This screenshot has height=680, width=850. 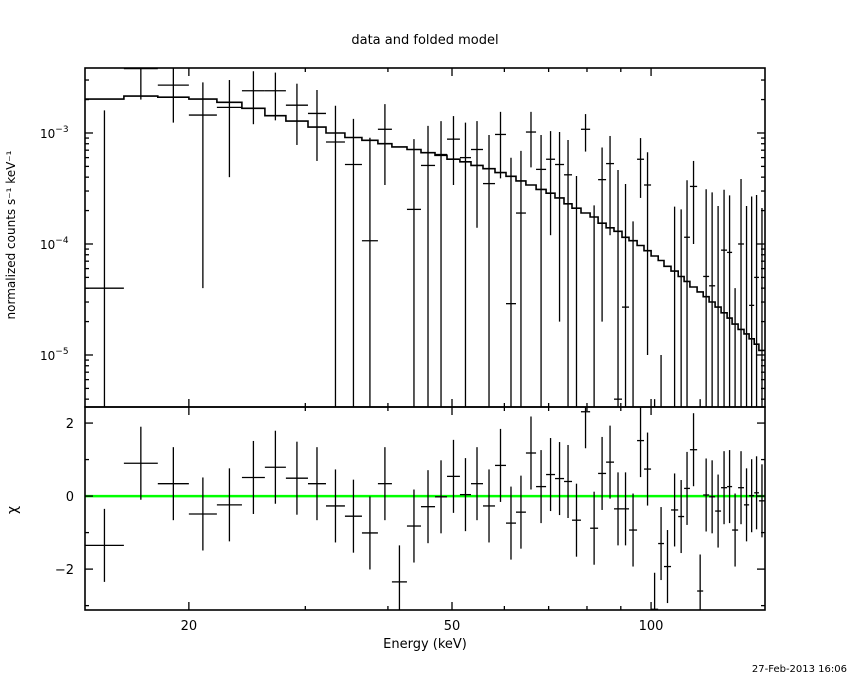 I want to click on y-tick-label: 10⁻⁵, so click(x=54, y=355).